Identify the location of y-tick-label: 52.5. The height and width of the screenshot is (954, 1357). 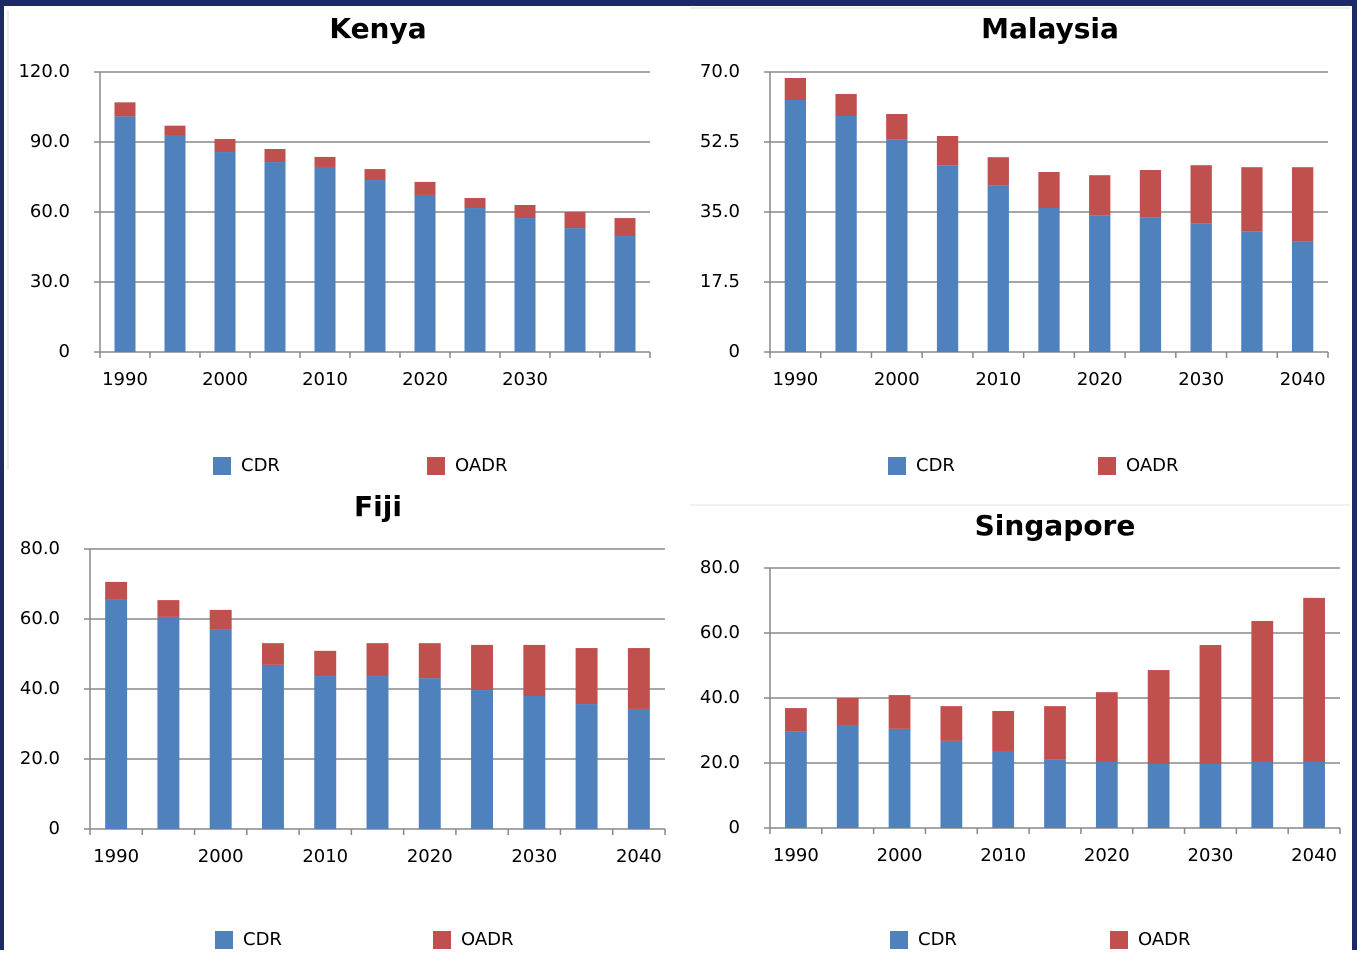
(720, 141).